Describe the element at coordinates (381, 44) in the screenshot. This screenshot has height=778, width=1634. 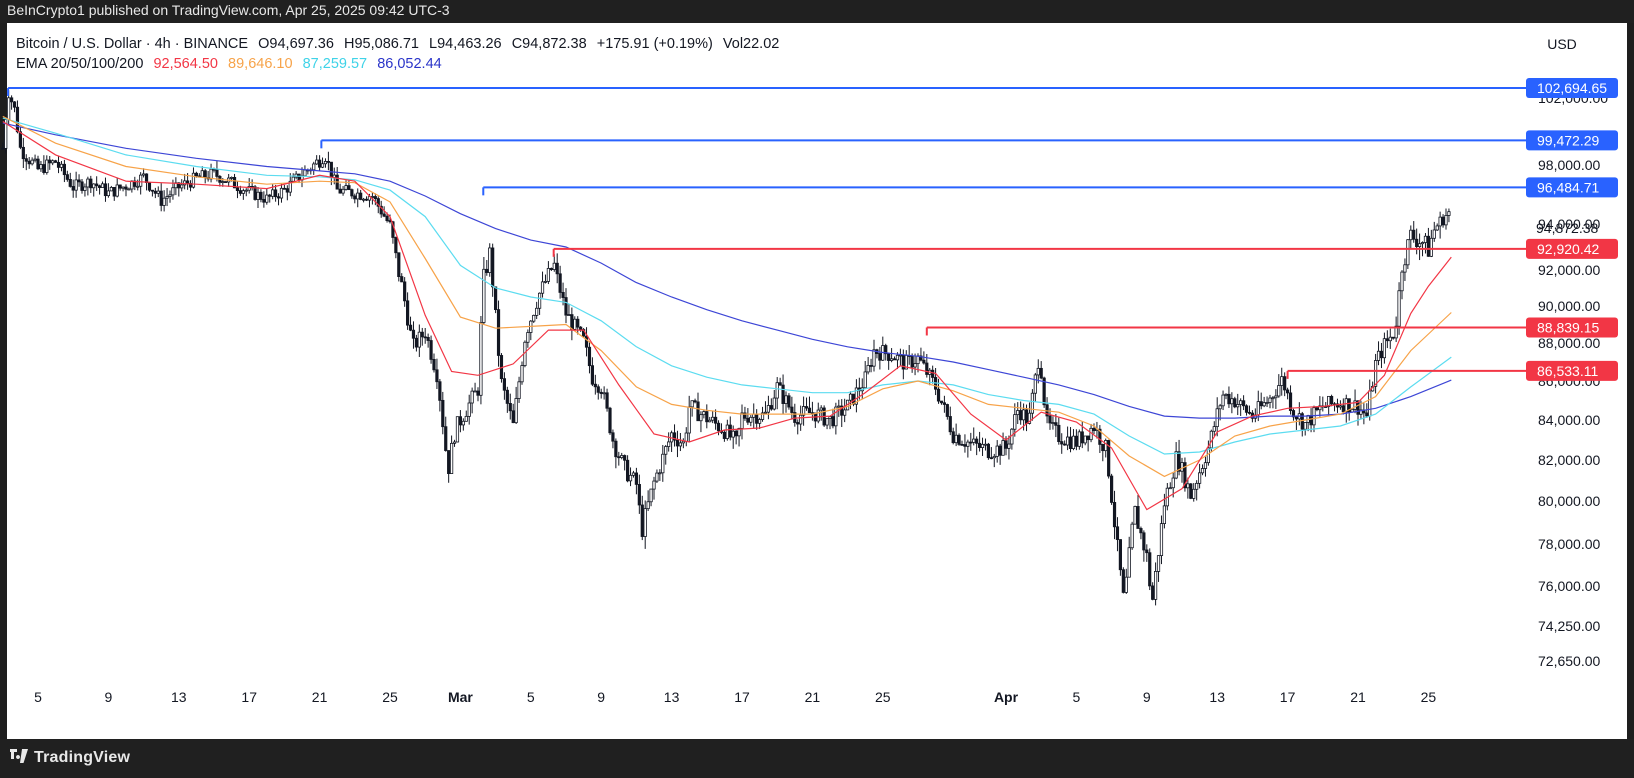
I see `high-value: H95,086.71` at that location.